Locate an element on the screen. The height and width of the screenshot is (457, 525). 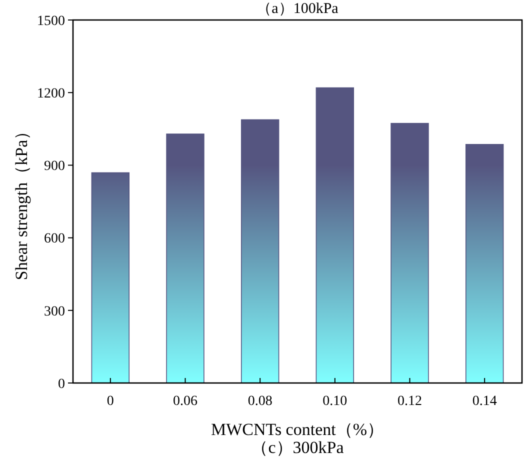
x-tick-label: 0.12 is located at coordinates (410, 401).